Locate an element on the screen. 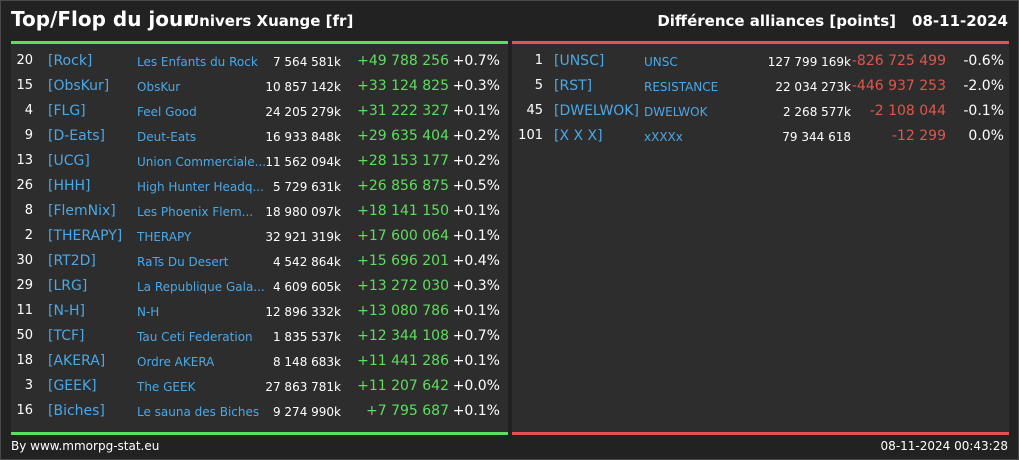  table-row: 101 [X X X] xXXXx 79 344 618 -12 299 0.0% is located at coordinates (760, 136).